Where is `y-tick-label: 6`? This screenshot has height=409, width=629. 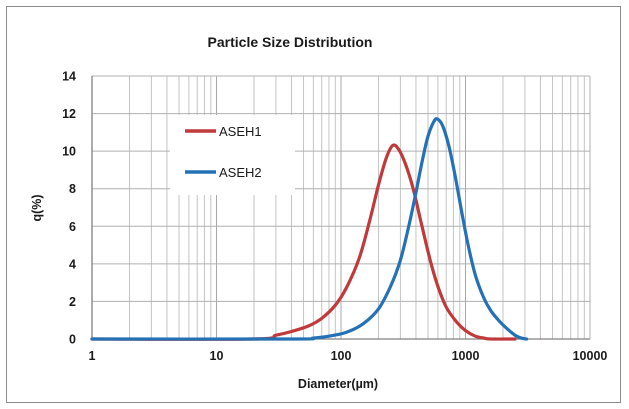 y-tick-label: 6 is located at coordinates (72, 227).